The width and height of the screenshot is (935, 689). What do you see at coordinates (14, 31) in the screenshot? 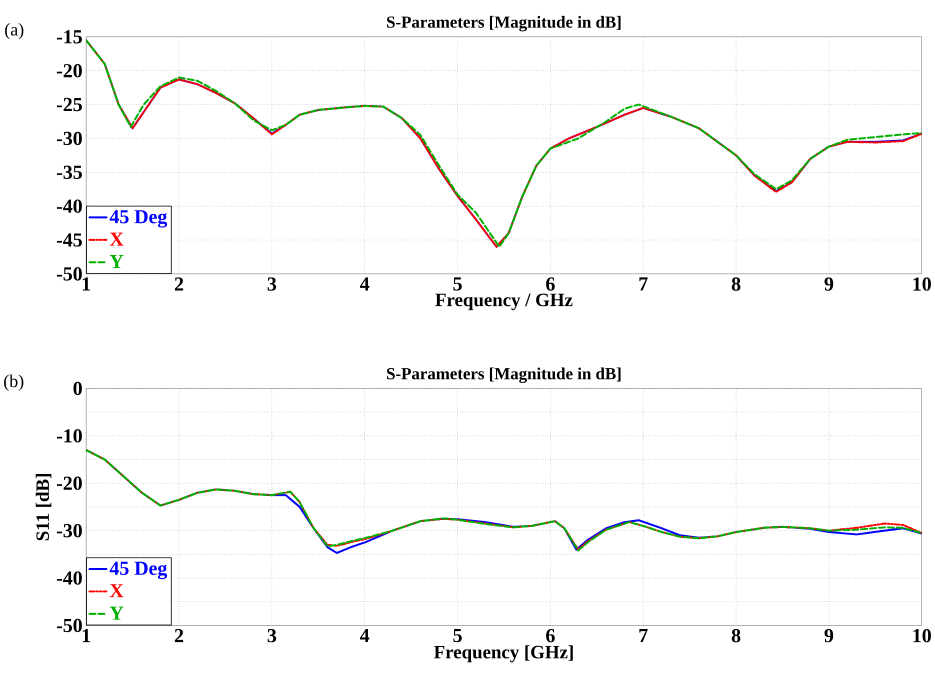
I see `text: (a)` at bounding box center [14, 31].